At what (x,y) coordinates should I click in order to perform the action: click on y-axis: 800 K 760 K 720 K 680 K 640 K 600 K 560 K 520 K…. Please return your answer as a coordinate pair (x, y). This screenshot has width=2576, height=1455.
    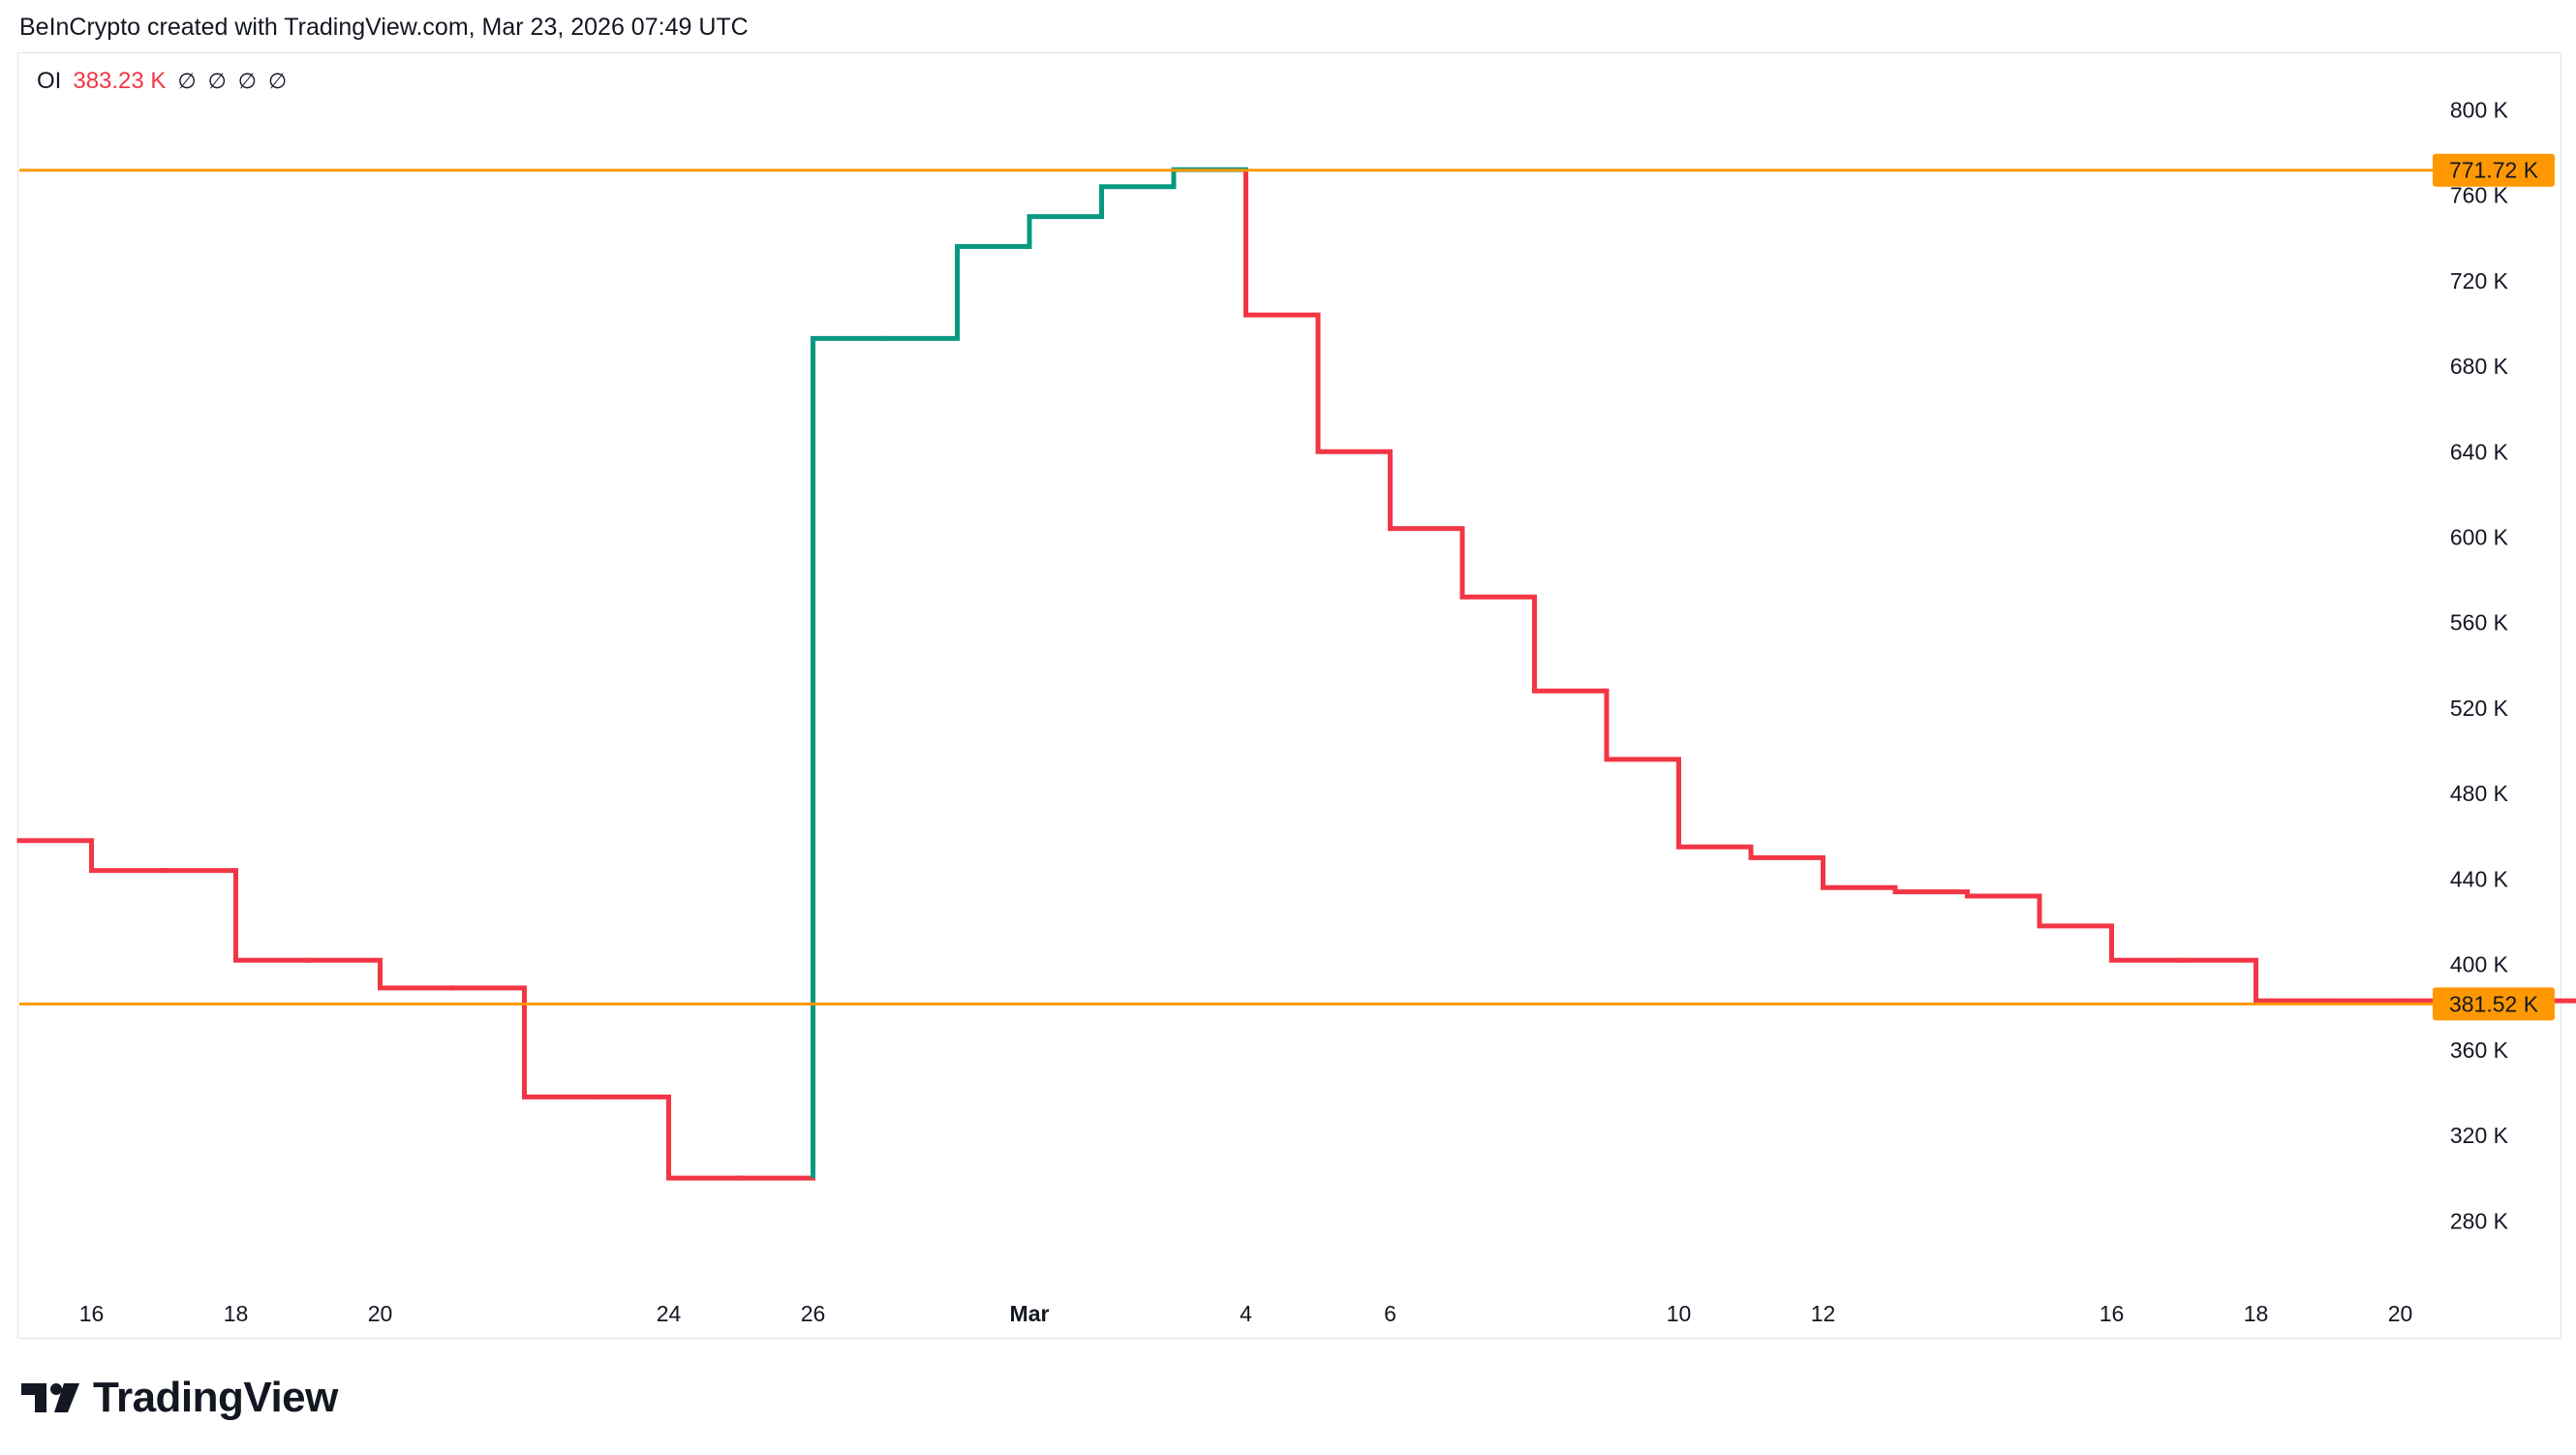
    Looking at the image, I should click on (2479, 665).